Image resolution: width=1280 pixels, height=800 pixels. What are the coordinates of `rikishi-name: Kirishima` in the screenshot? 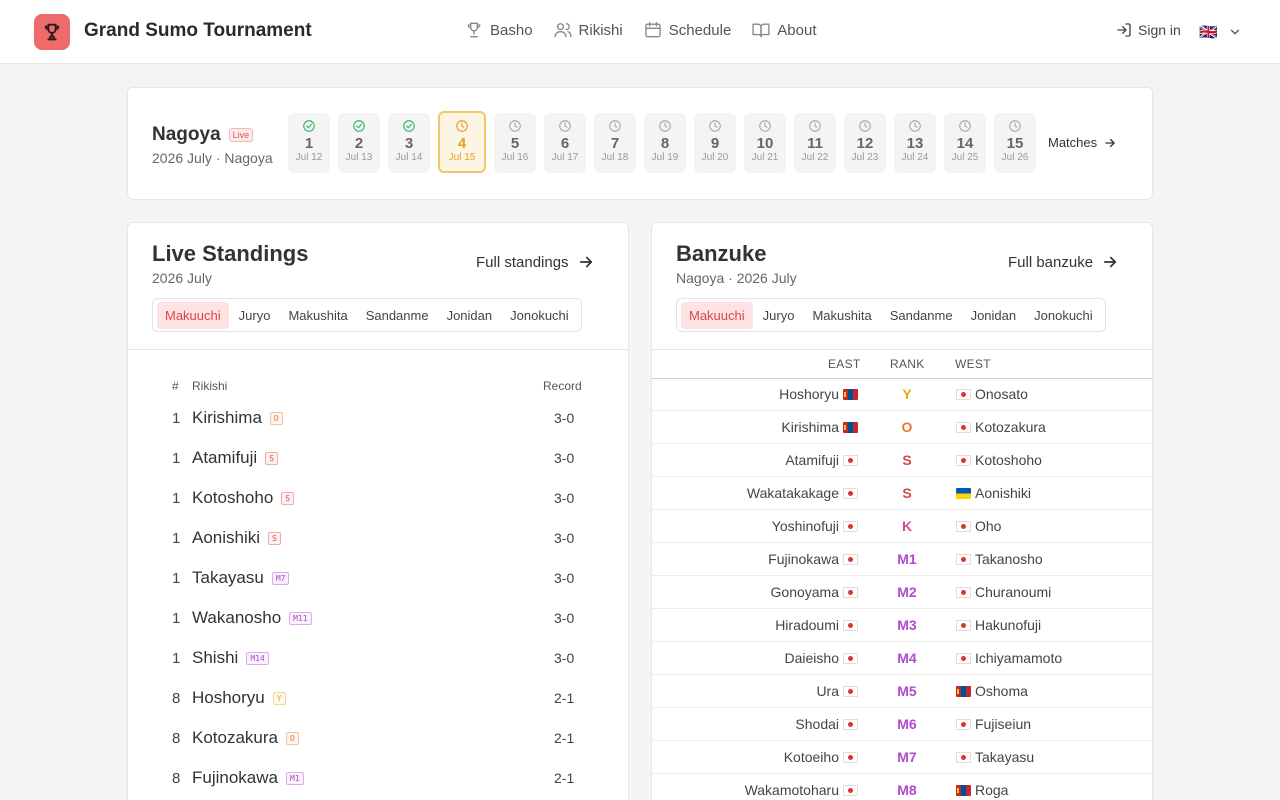 It's located at (227, 417).